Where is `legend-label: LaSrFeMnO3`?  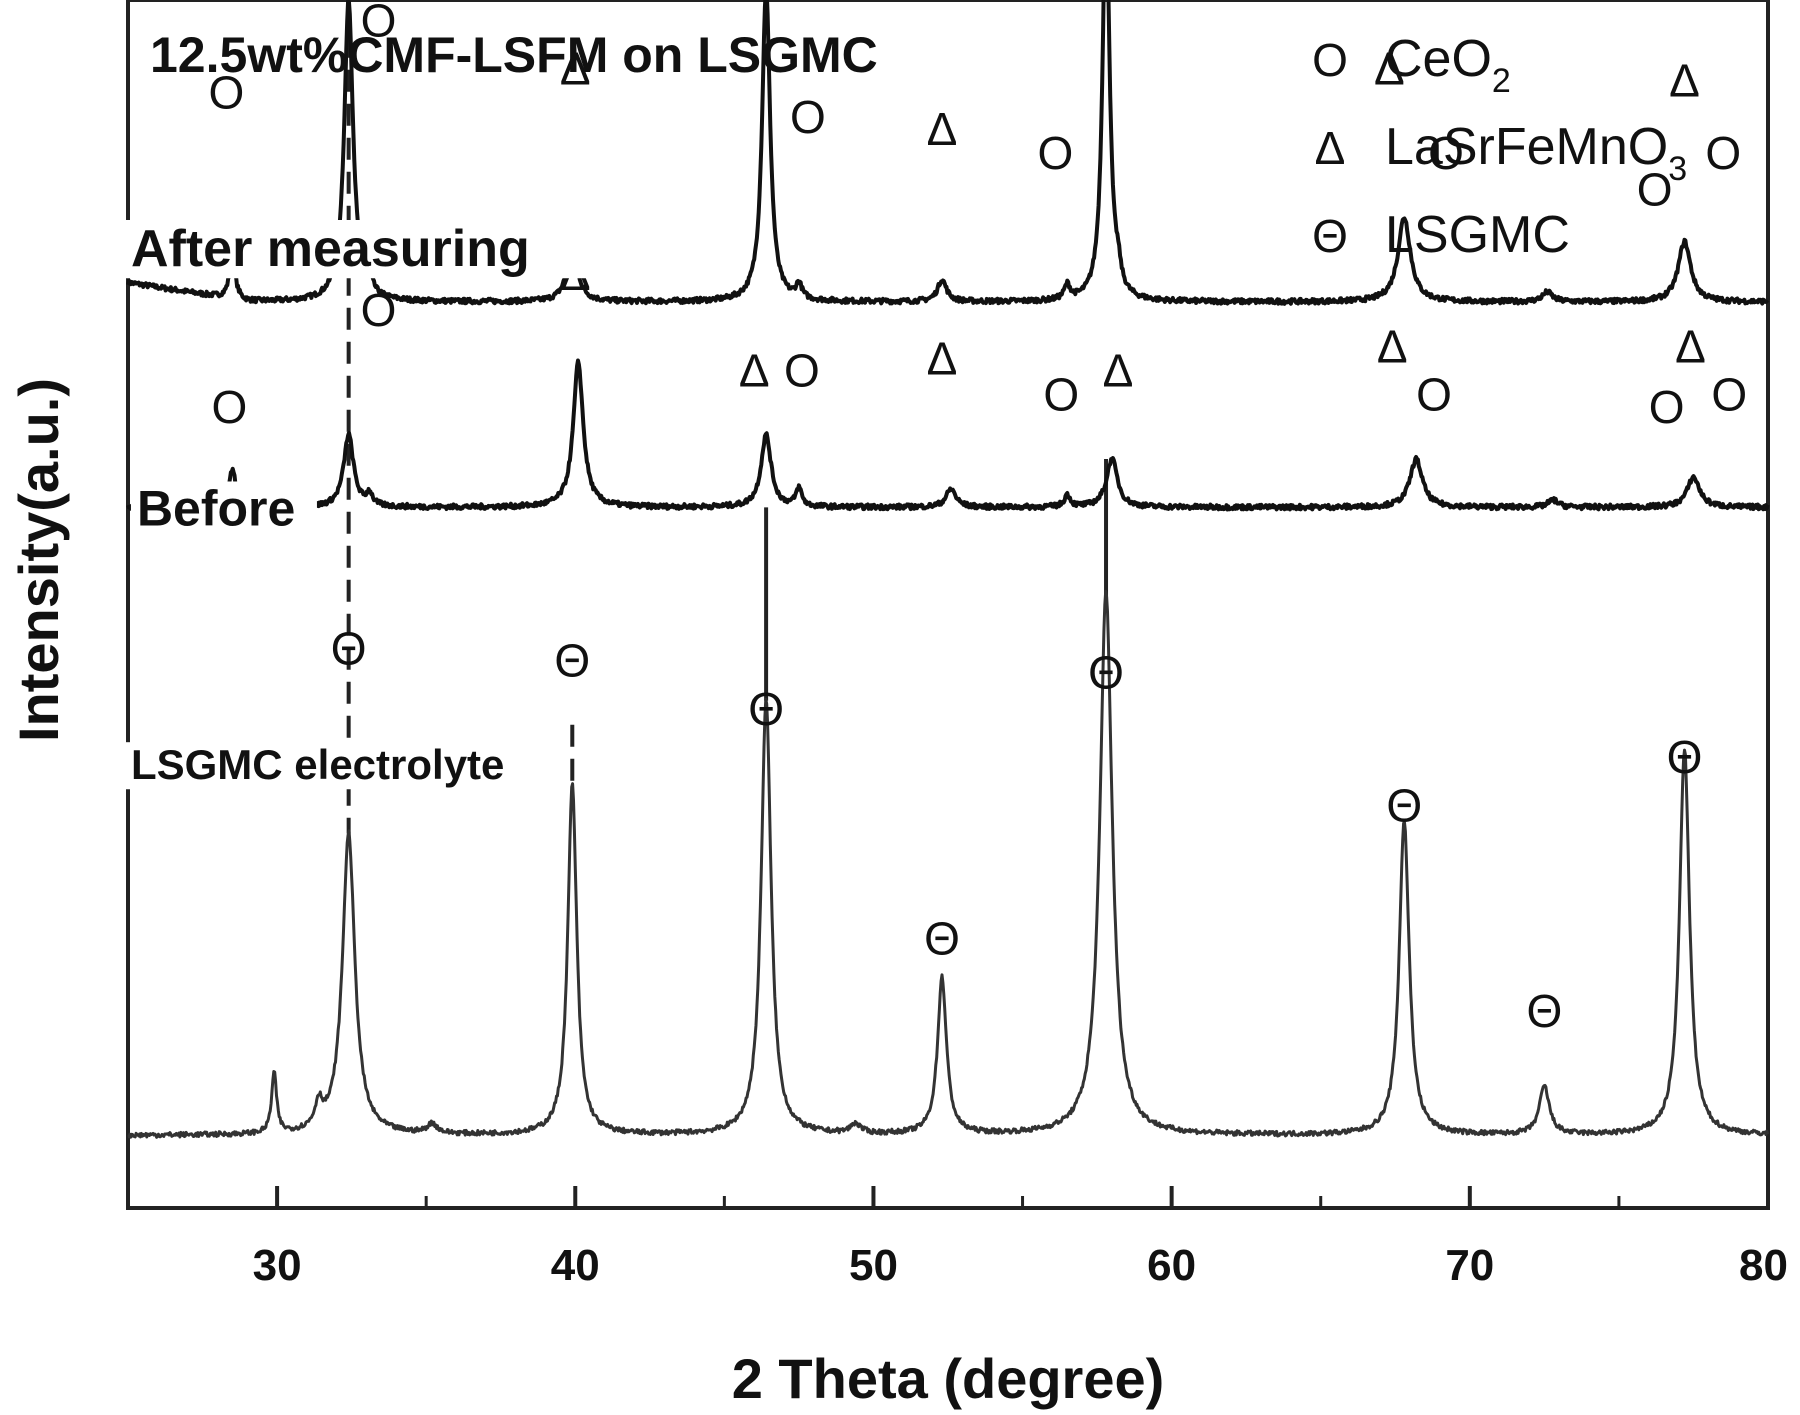 legend-label: LaSrFeMnO3 is located at coordinates (1536, 153).